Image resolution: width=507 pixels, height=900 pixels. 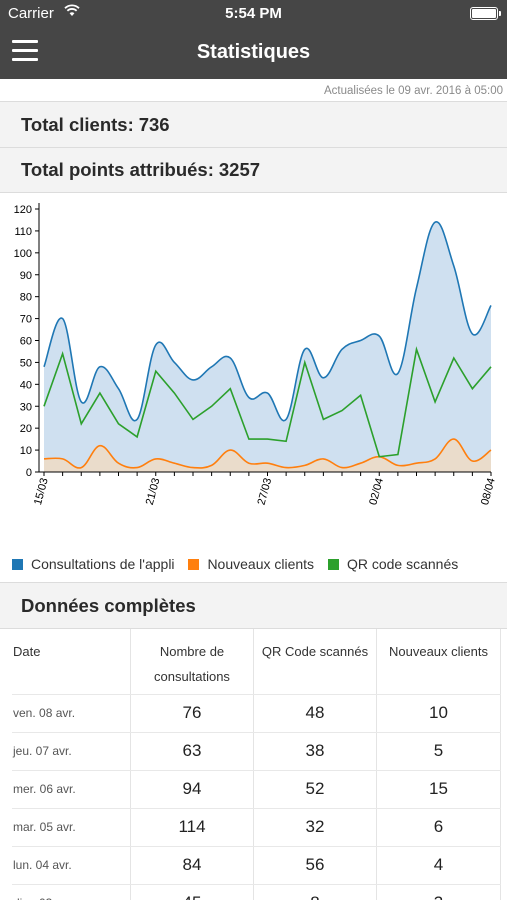 What do you see at coordinates (438, 896) in the screenshot?
I see `cell-nouveaux-clients: 3` at bounding box center [438, 896].